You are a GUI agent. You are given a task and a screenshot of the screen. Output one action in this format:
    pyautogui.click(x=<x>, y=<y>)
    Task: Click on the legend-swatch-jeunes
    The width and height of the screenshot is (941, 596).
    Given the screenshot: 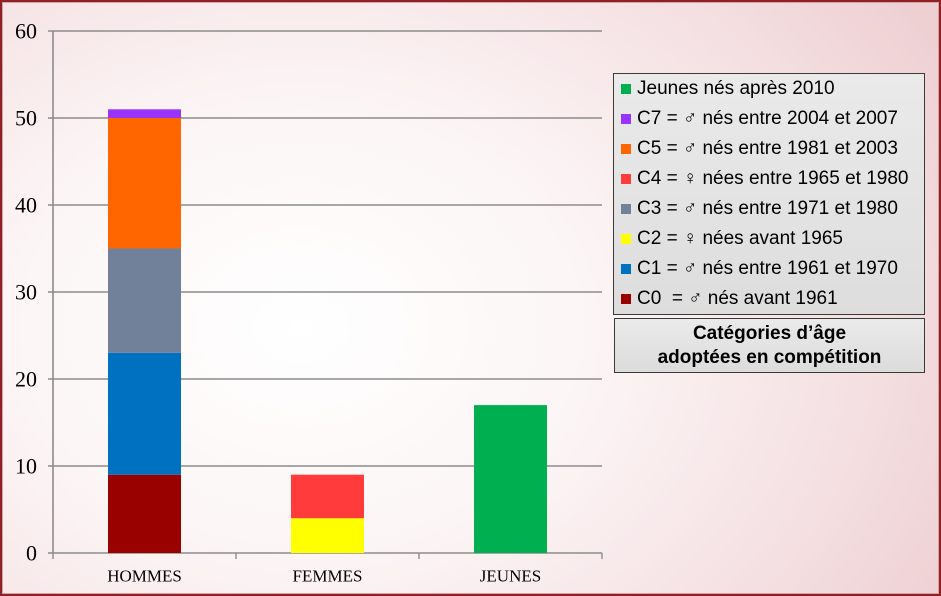 What is the action you would take?
    pyautogui.click(x=626, y=89)
    